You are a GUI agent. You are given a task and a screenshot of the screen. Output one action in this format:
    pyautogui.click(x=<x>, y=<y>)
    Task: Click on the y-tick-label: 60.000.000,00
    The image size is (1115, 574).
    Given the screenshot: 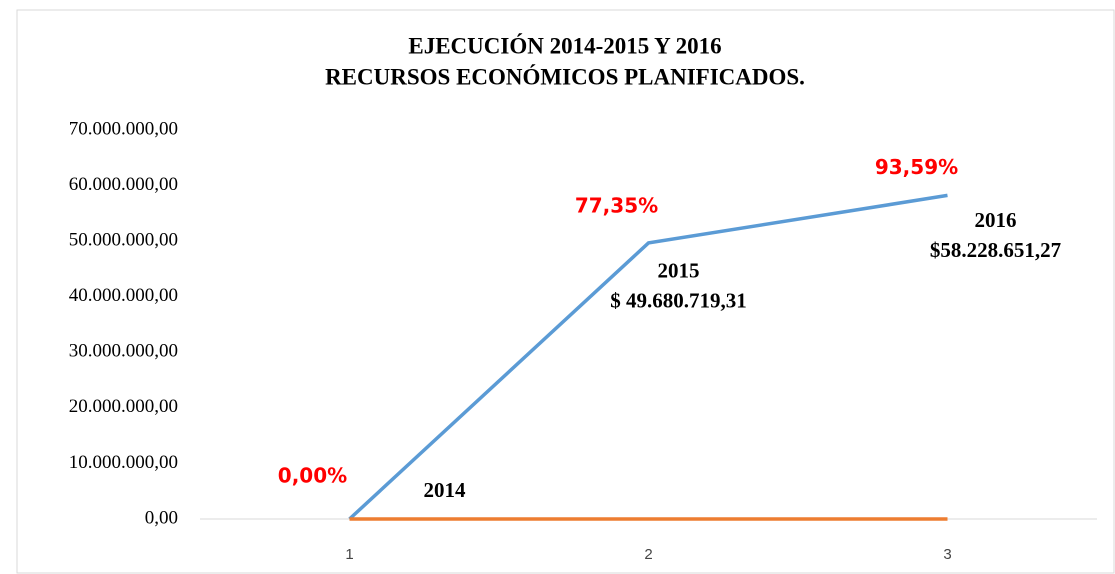 What is the action you would take?
    pyautogui.click(x=123, y=184)
    